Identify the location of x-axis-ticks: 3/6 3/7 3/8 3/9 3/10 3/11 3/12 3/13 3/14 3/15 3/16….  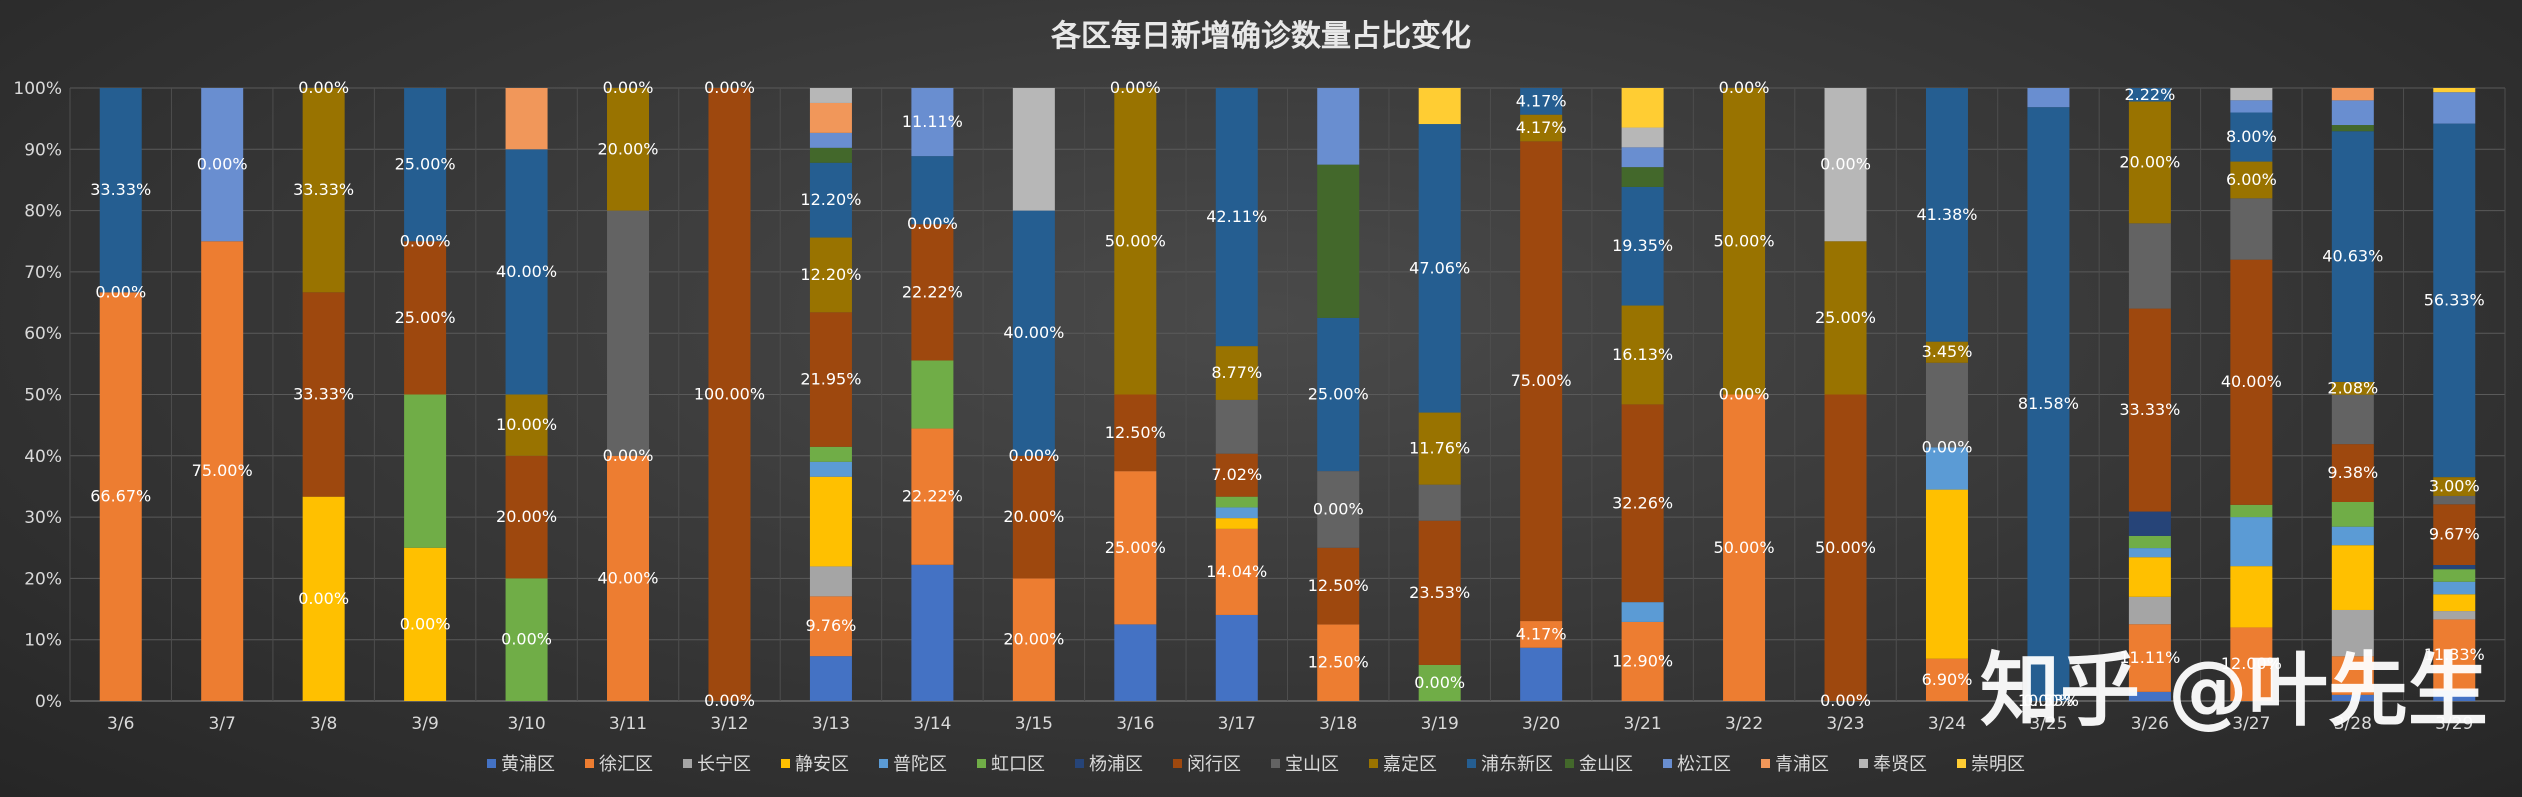
(1290, 724).